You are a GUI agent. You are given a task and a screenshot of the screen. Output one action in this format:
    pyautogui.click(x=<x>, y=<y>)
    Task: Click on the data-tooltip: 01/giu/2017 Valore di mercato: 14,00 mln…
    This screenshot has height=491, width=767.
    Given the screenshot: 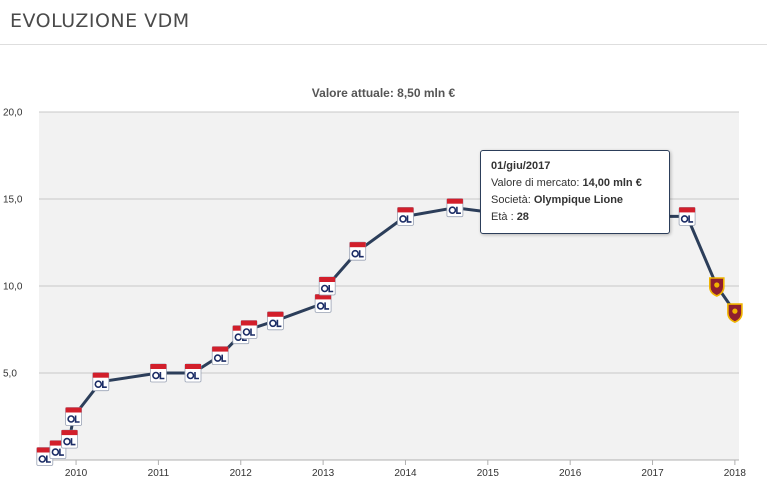 What is the action you would take?
    pyautogui.click(x=575, y=192)
    